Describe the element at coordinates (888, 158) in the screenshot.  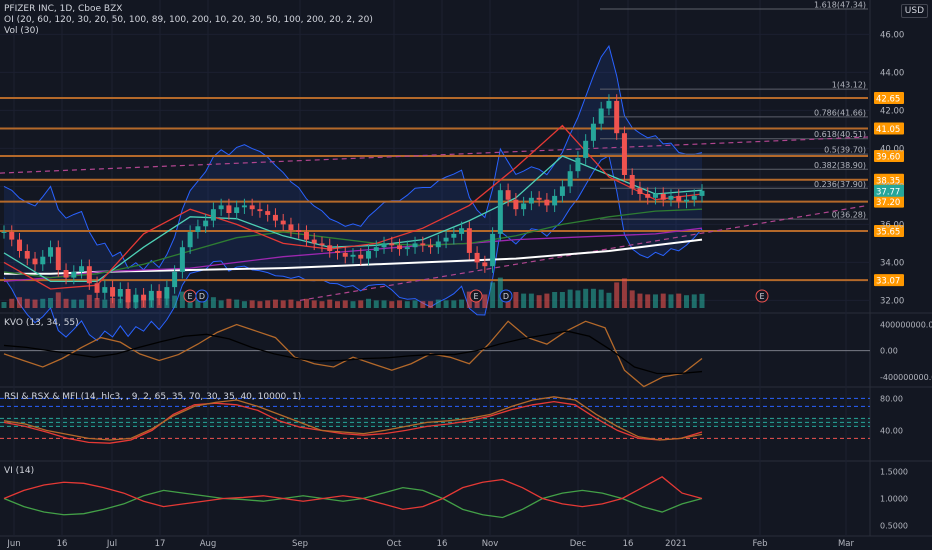
I see `level-label: 39.60` at that location.